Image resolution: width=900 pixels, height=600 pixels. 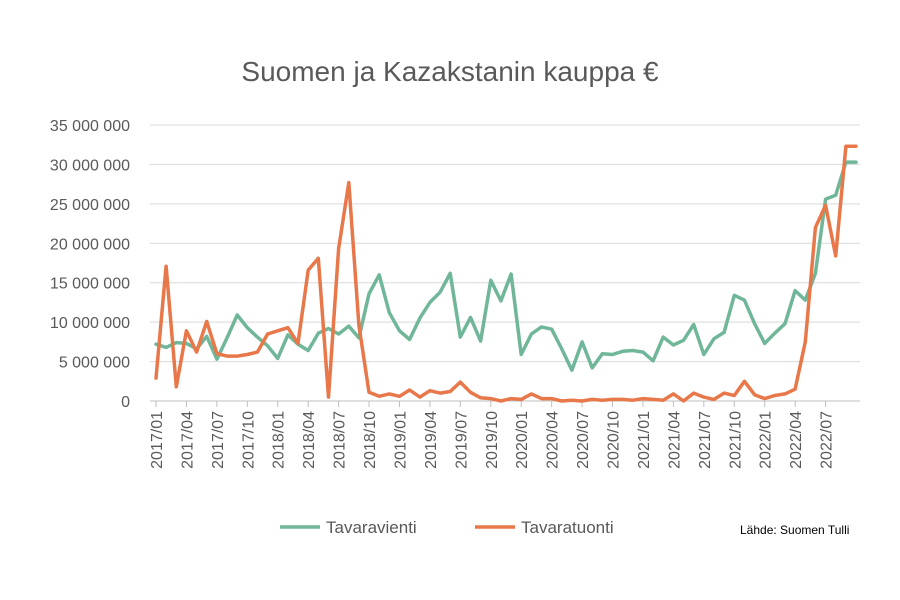 I want to click on y-tick-label: 35 000 000, so click(x=90, y=126).